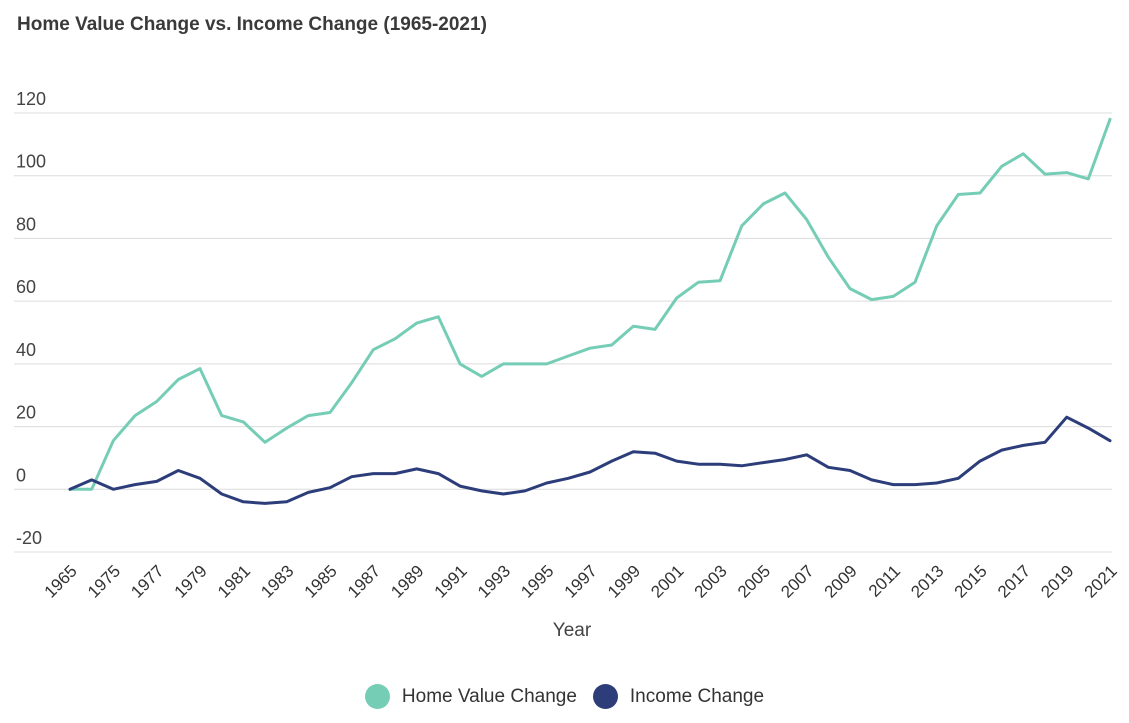  I want to click on x-tick-label: 1995, so click(537, 581).